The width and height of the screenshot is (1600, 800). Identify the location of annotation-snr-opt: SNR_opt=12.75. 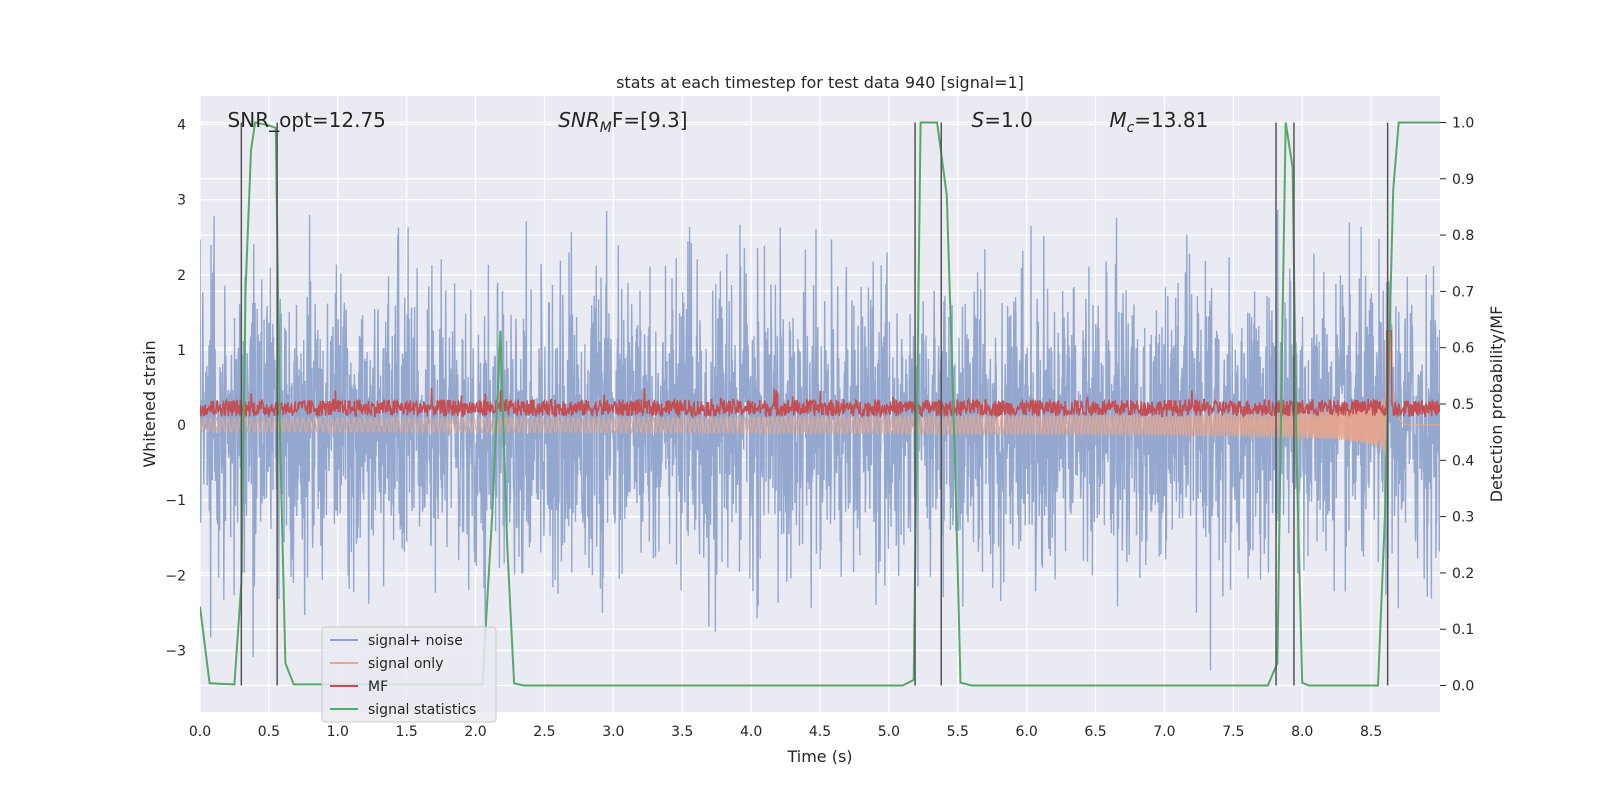
(307, 120).